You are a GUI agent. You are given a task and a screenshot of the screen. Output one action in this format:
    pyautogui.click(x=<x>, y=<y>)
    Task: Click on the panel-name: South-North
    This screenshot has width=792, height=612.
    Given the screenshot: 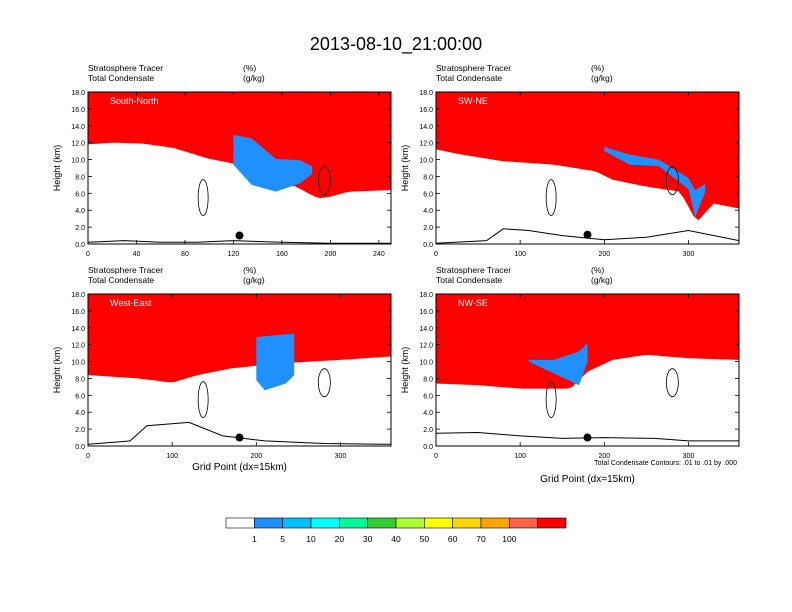 What is the action you would take?
    pyautogui.click(x=134, y=101)
    